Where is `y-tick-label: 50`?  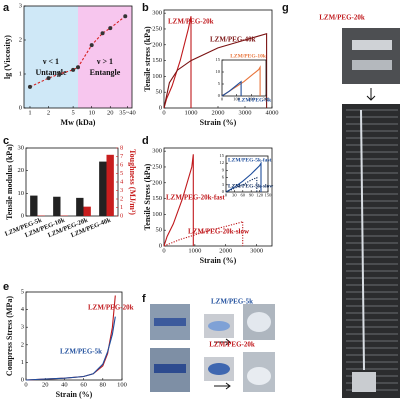 y-tick-label: 50 is located at coordinates (159, 230).